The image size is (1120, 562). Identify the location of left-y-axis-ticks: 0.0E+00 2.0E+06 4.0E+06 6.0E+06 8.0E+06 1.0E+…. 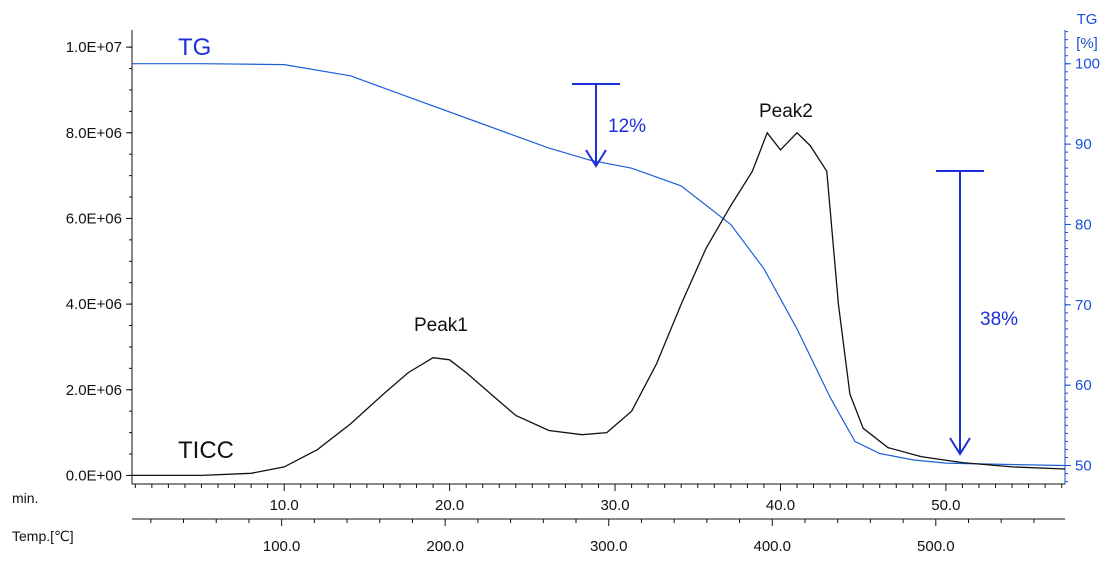
(99, 261).